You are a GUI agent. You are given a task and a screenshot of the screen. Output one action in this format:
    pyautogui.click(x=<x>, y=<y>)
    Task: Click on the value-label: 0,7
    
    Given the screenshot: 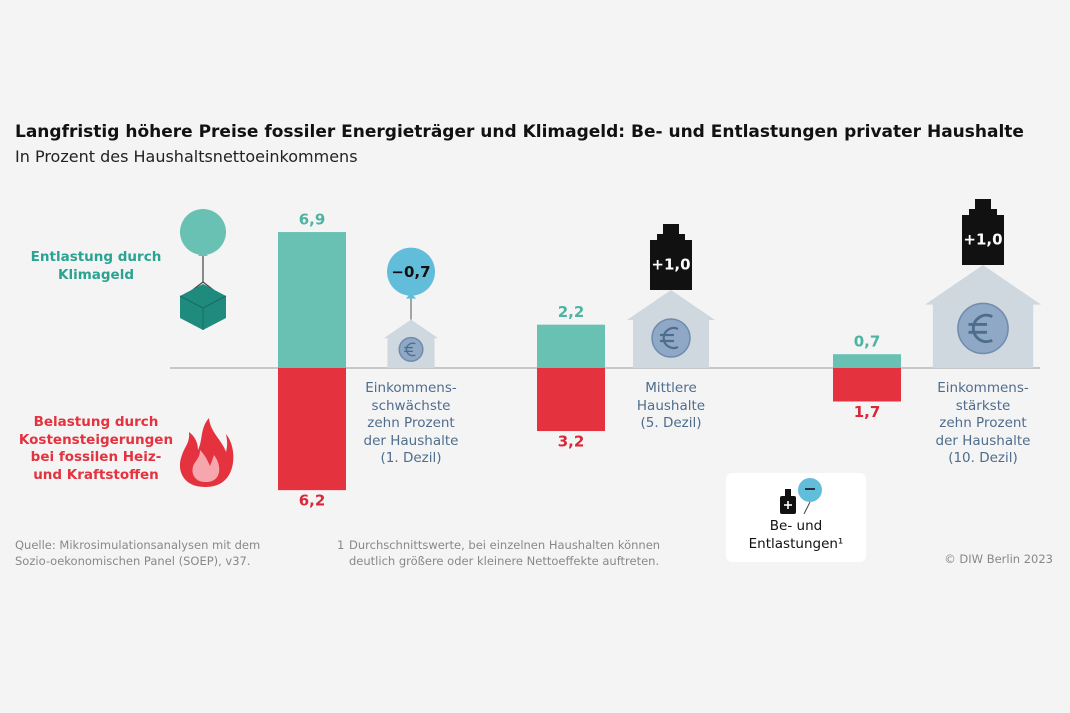 What is the action you would take?
    pyautogui.click(x=867, y=342)
    